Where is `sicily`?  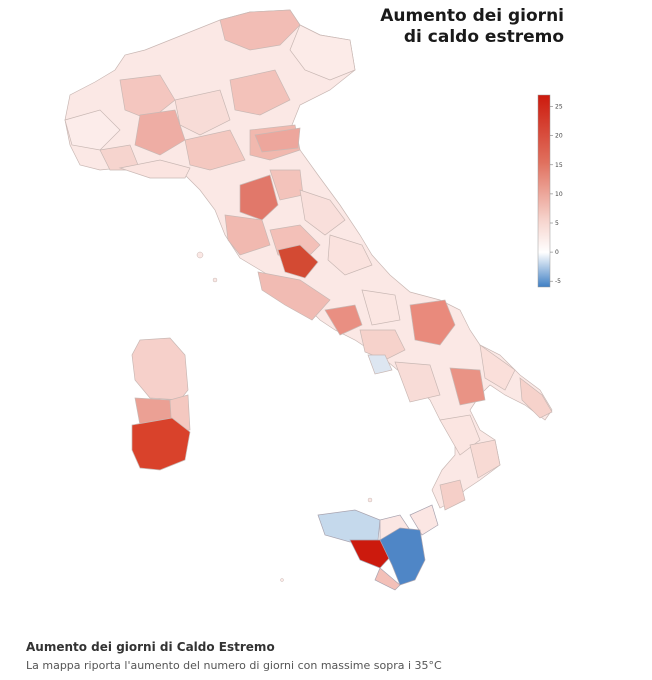 sicily is located at coordinates (378, 547).